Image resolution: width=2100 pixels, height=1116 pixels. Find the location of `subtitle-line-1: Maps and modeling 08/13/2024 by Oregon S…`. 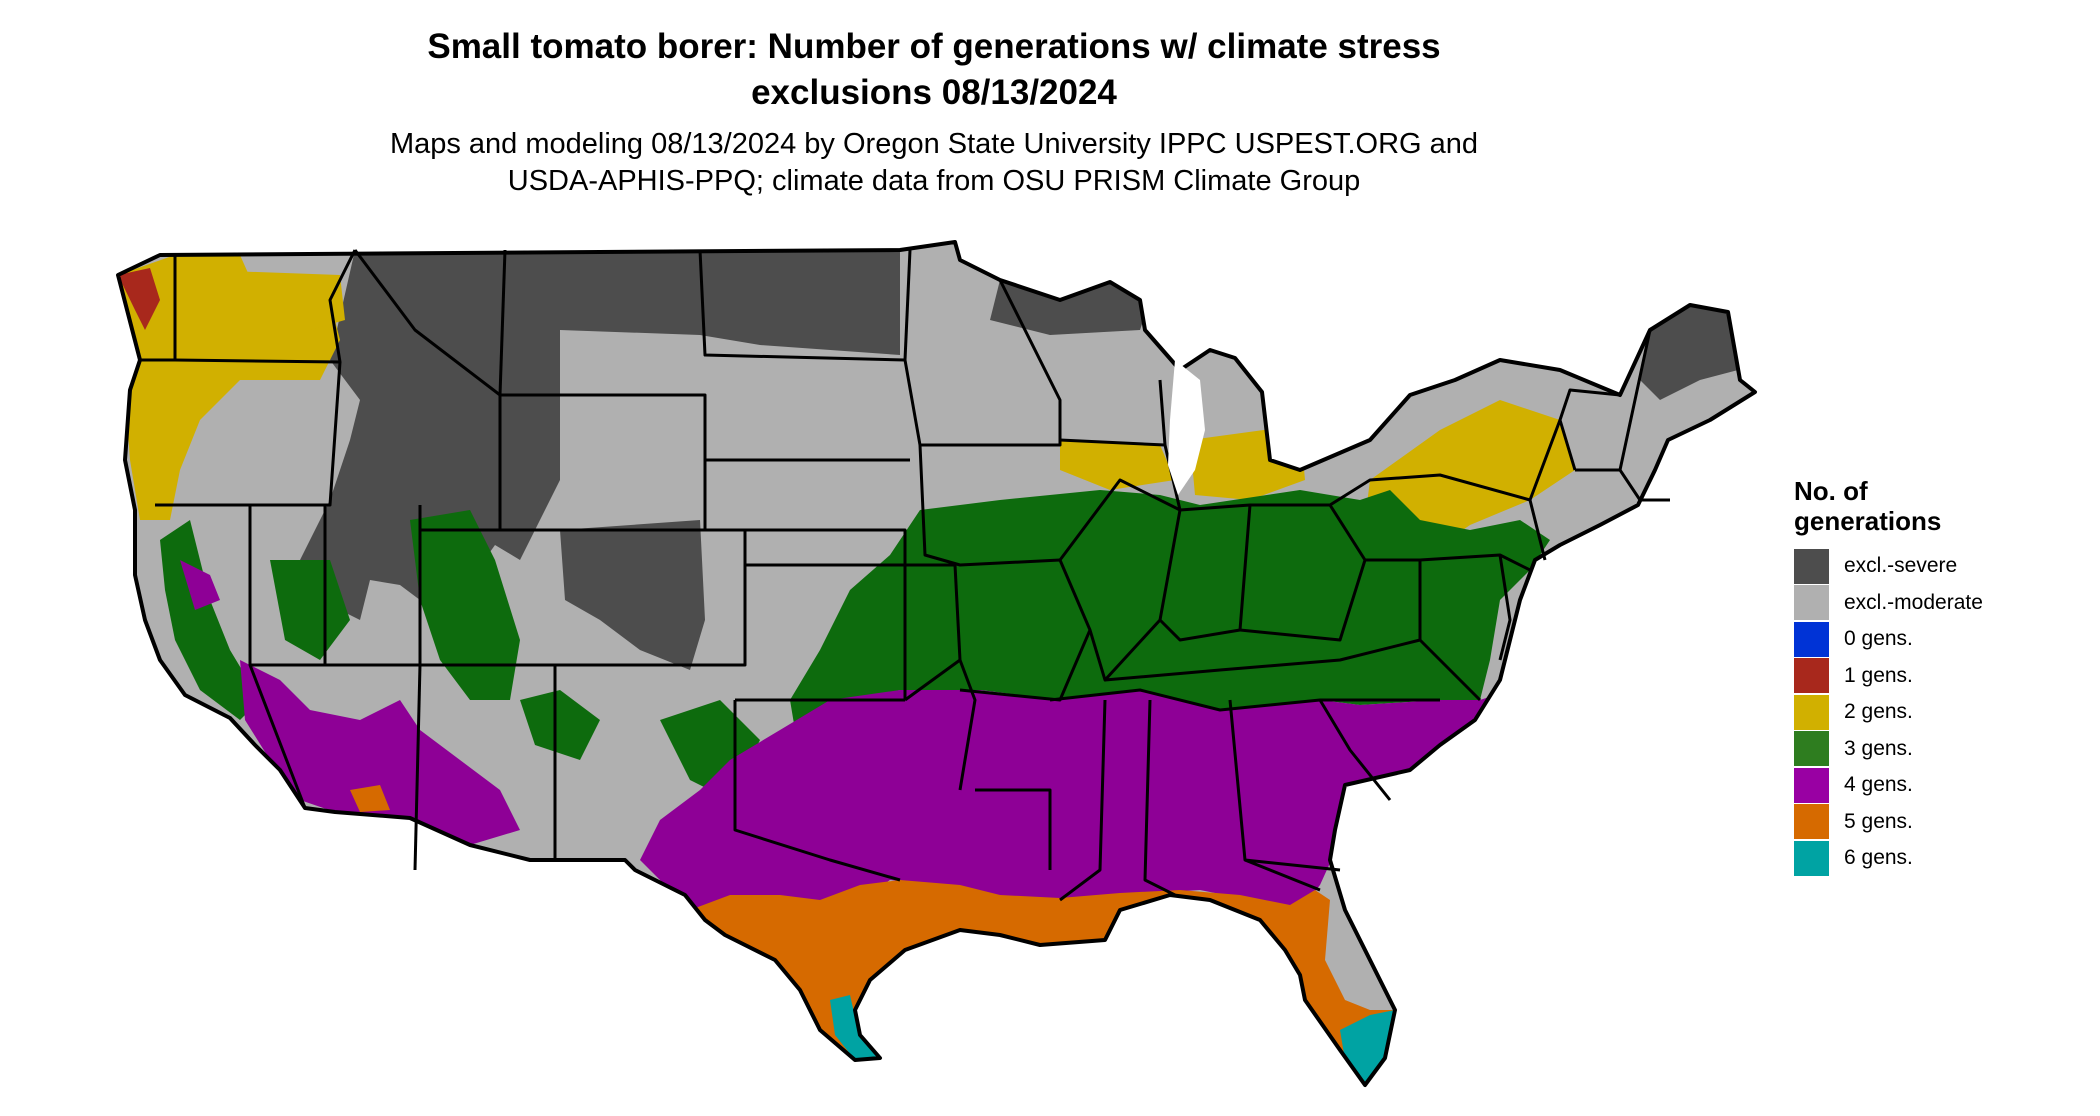

subtitle-line-1: Maps and modeling 08/13/2024 by Oregon S… is located at coordinates (934, 144).